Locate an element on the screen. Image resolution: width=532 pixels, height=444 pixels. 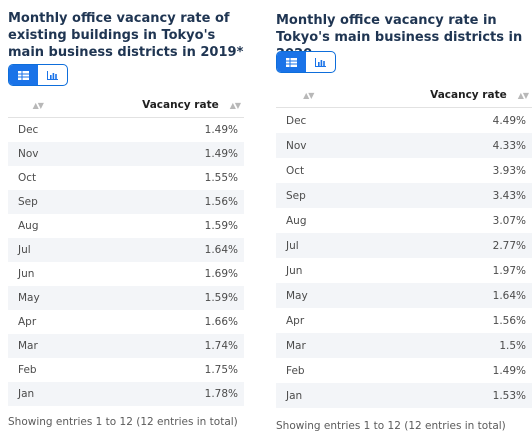
vacancy-rate-cell: 1.5% is located at coordinates (436, 345).